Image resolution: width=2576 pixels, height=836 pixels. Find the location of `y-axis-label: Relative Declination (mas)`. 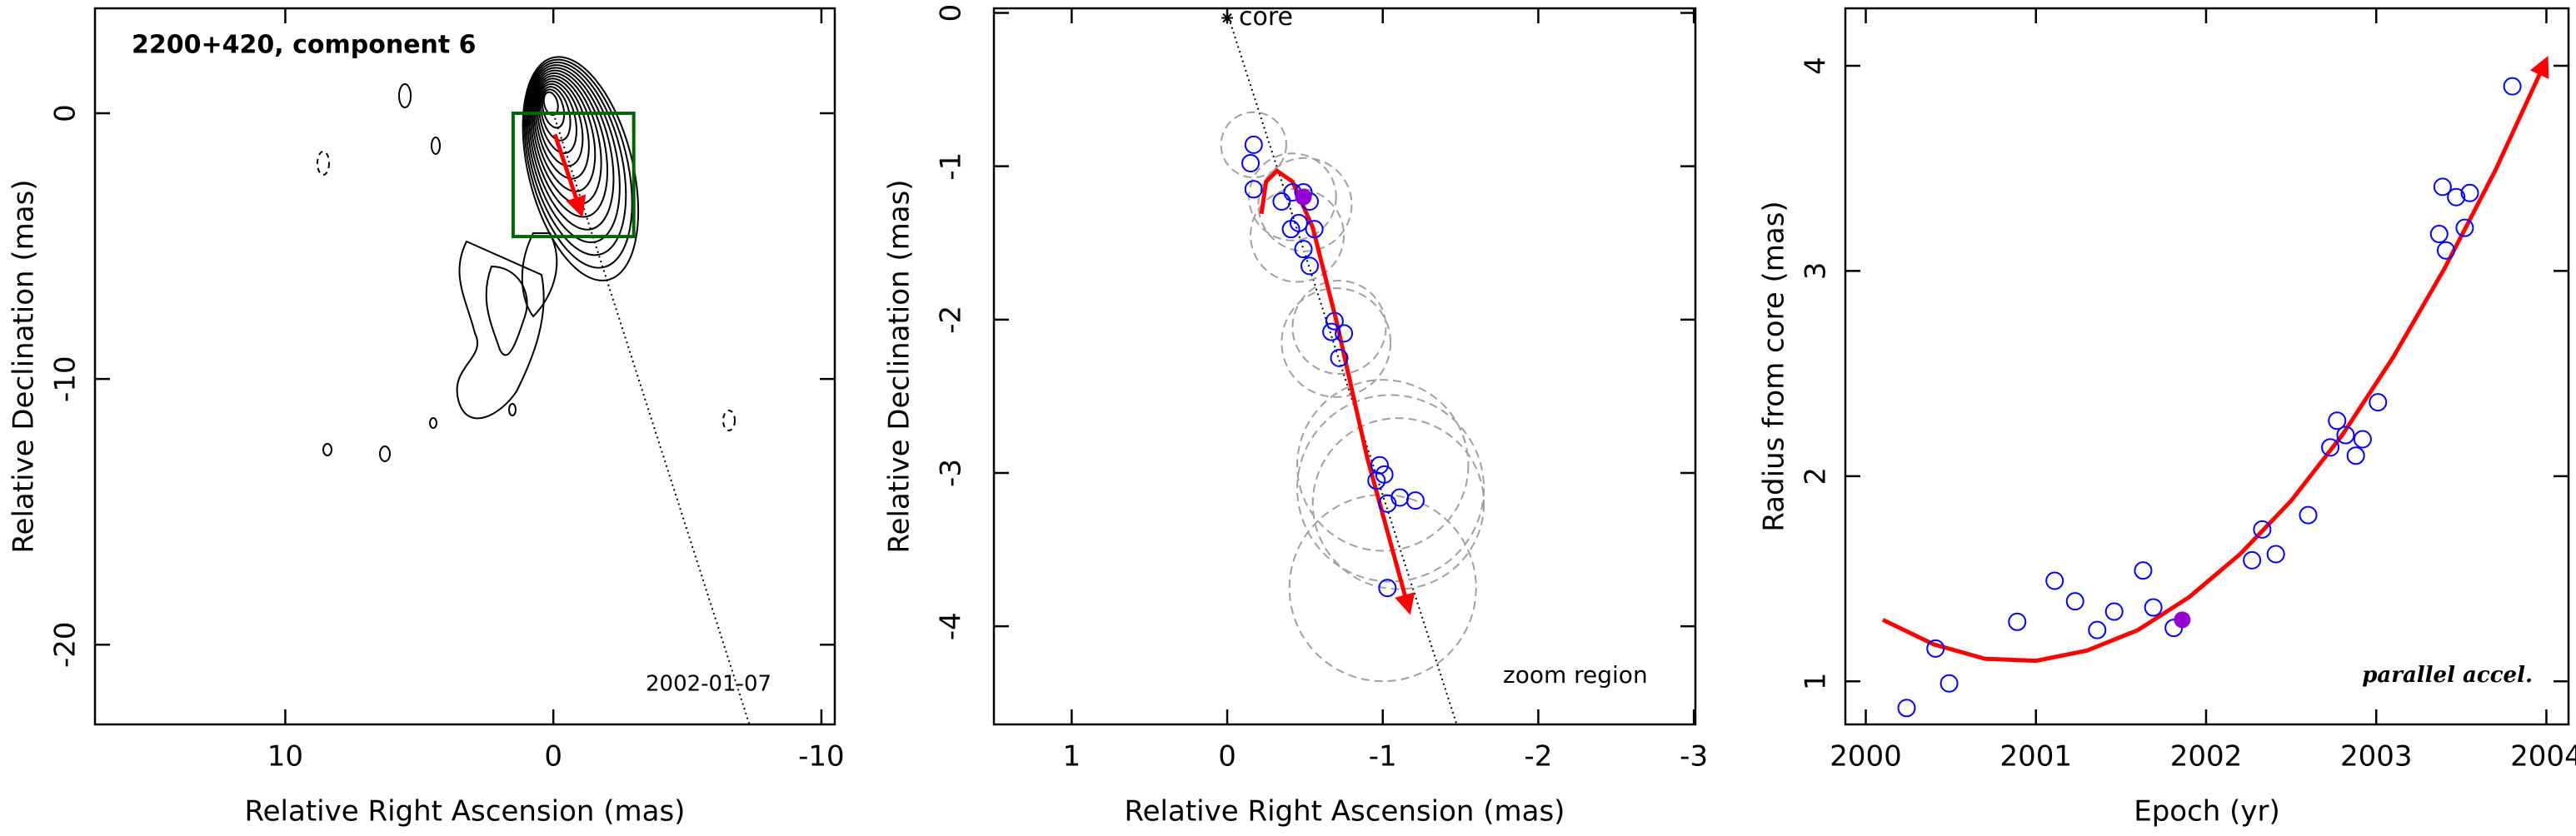

y-axis-label: Relative Declination (mas) is located at coordinates (899, 366).